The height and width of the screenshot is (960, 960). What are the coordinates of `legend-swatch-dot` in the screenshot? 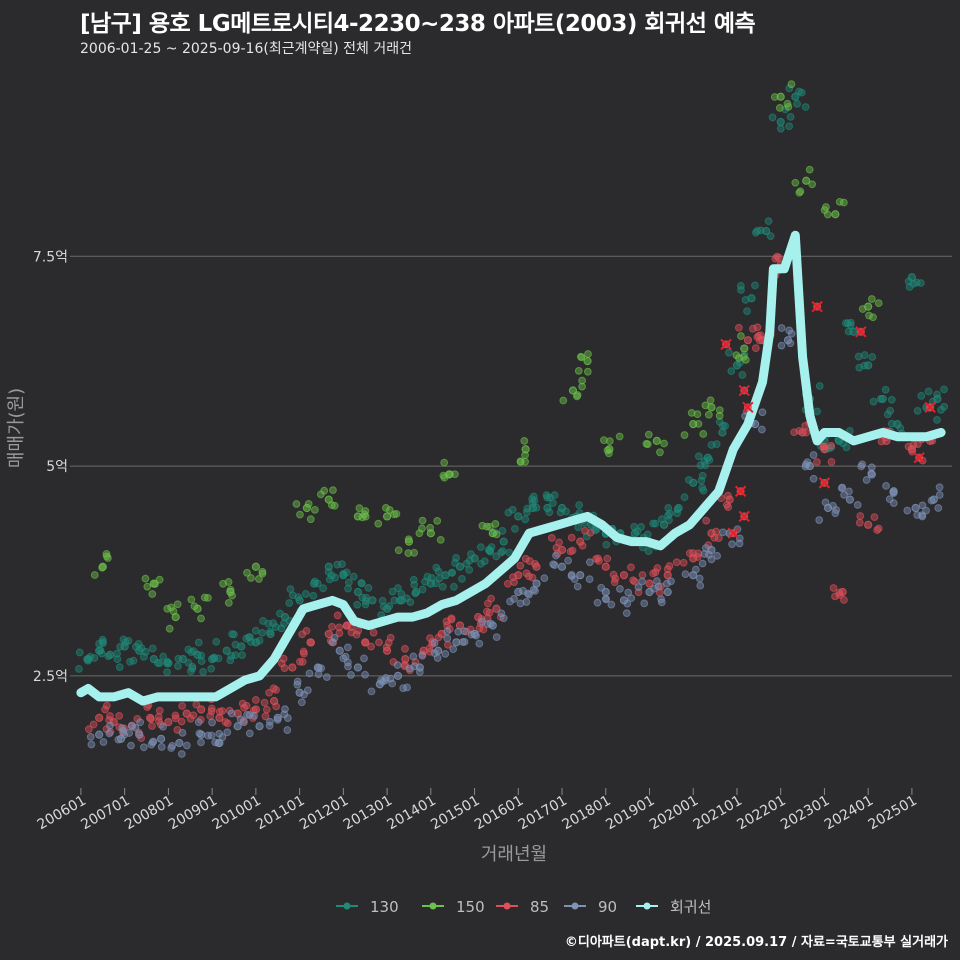 It's located at (575, 906).